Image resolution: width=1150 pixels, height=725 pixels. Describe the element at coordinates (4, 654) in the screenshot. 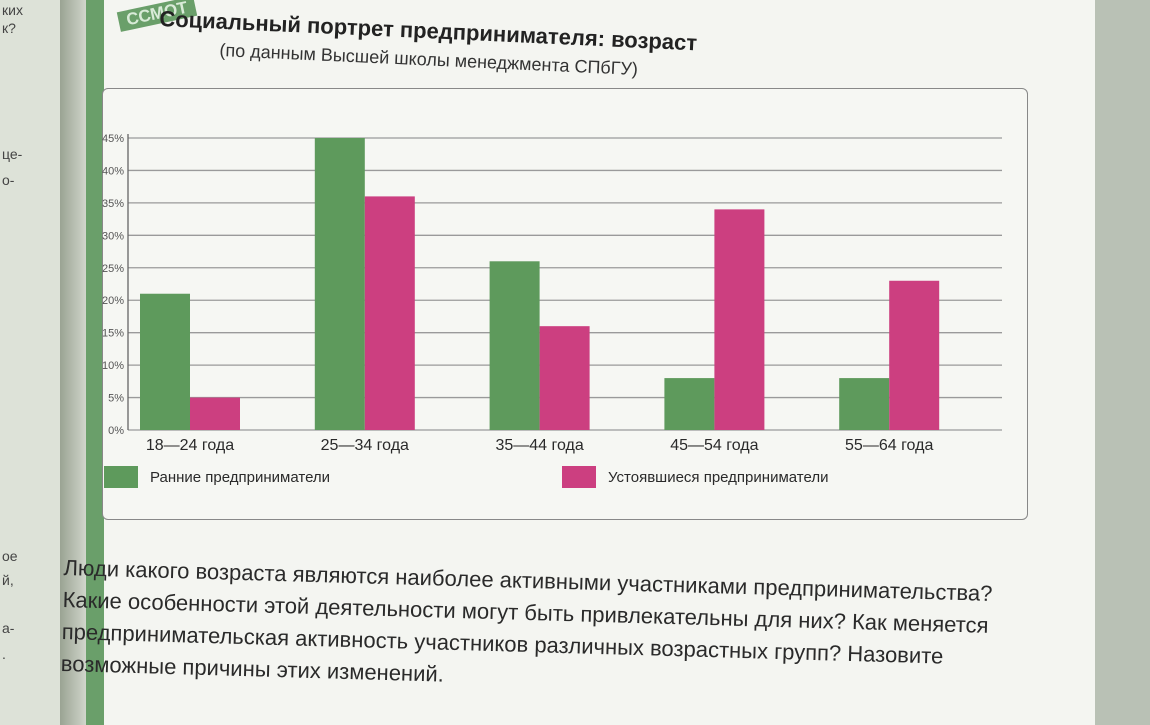

I see `left-snippet: .` at that location.